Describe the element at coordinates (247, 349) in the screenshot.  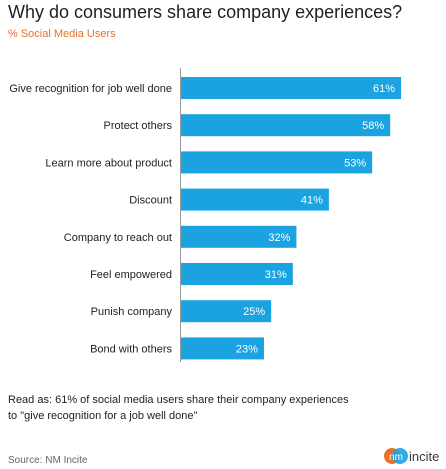
I see `value-label: 23%` at that location.